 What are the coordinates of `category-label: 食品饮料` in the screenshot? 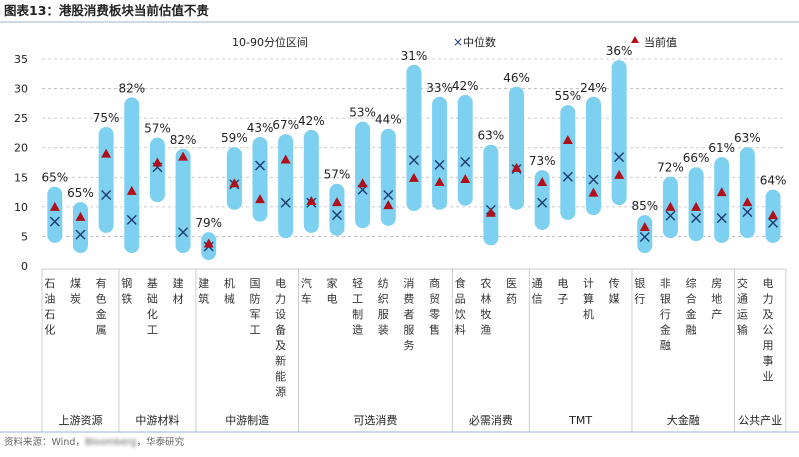 It's located at (460, 306).